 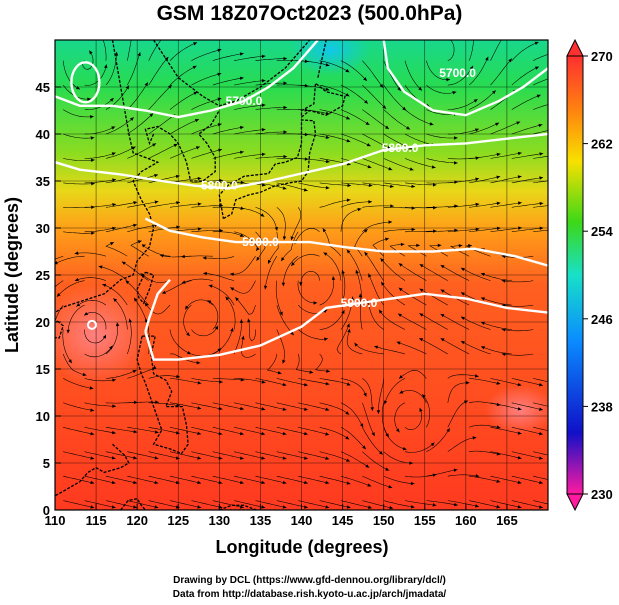 What do you see at coordinates (178, 520) in the screenshot?
I see `x-tick-label: 125` at bounding box center [178, 520].